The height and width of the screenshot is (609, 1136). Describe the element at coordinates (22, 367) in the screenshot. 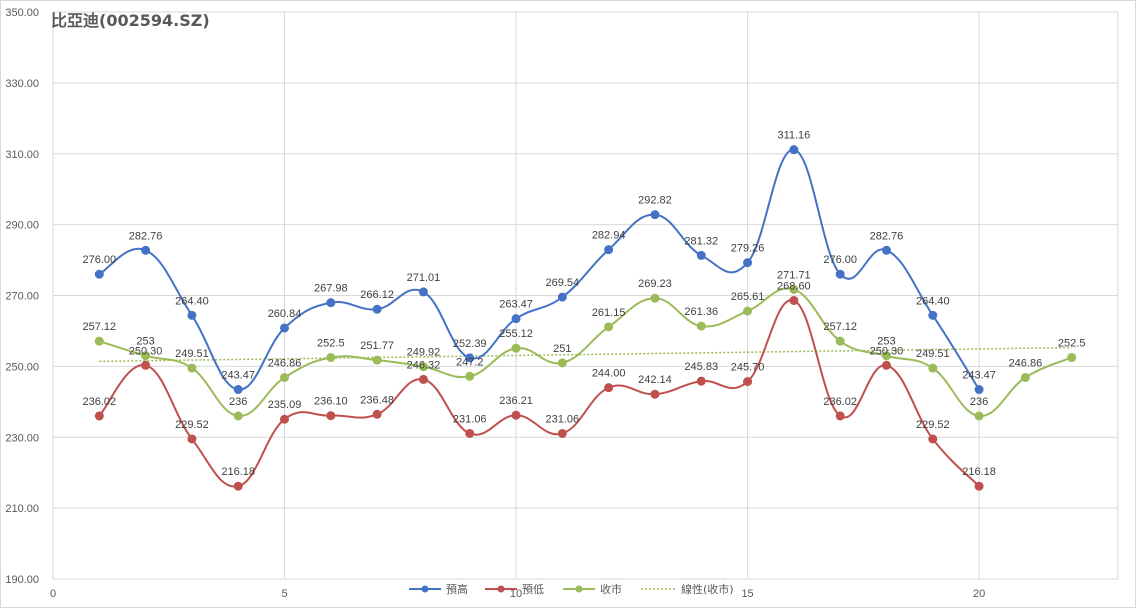

I see `y-tick-label: 250.00` at that location.